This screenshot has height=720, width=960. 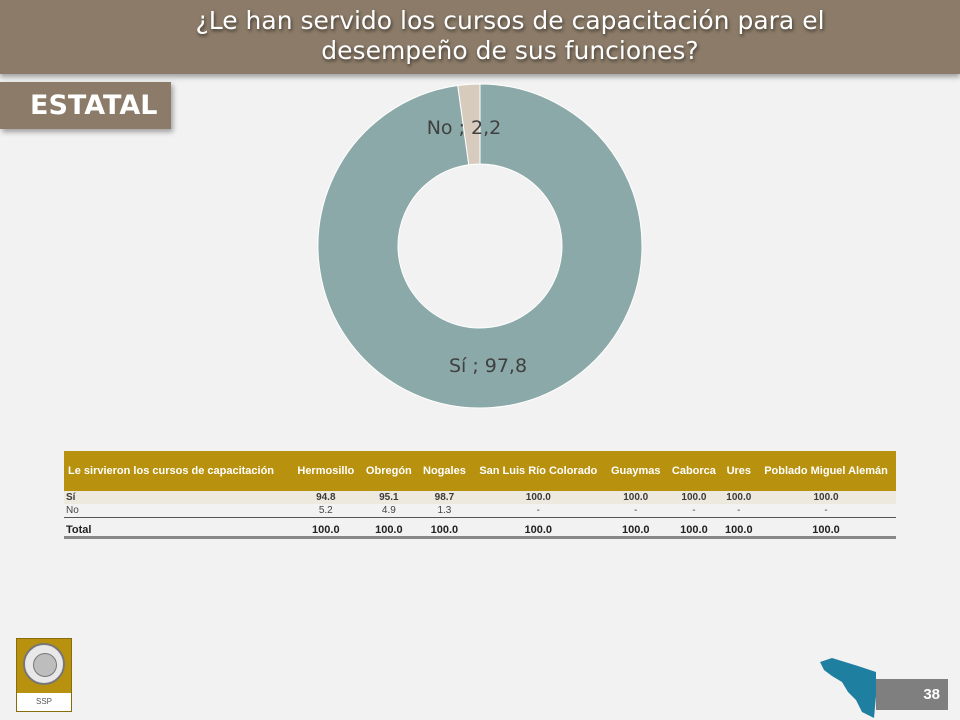 I want to click on table-header-ures: Ures, so click(x=739, y=471).